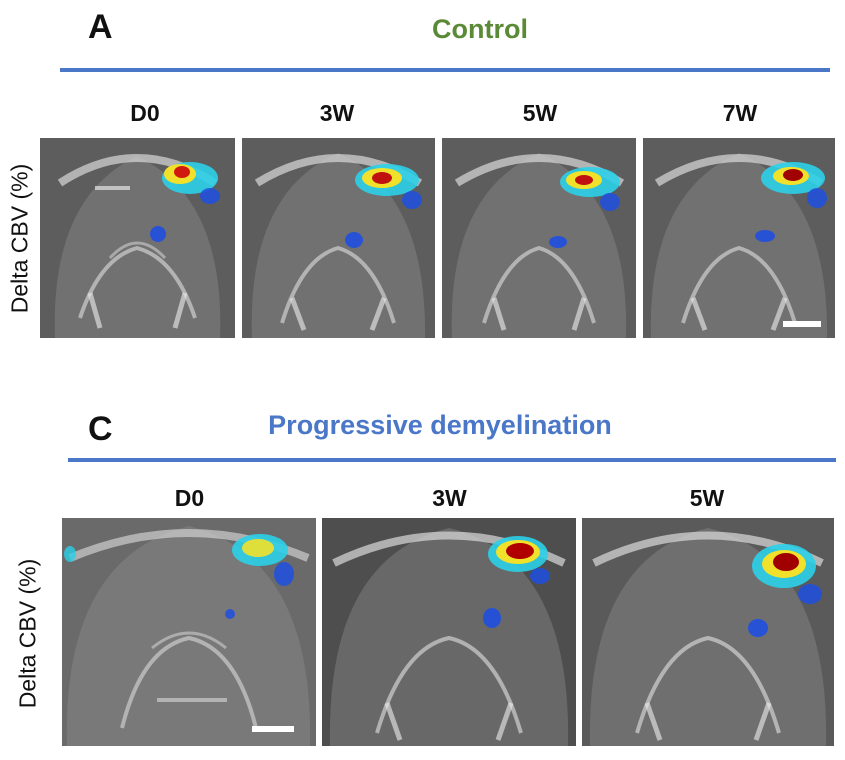 The width and height of the screenshot is (845, 760). What do you see at coordinates (338, 238) in the screenshot?
I see `panel-a-scan-3w` at bounding box center [338, 238].